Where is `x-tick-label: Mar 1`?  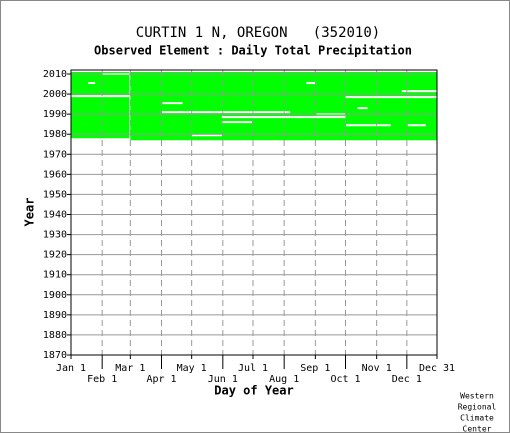
x-tick-label: Mar 1 is located at coordinates (130, 368).